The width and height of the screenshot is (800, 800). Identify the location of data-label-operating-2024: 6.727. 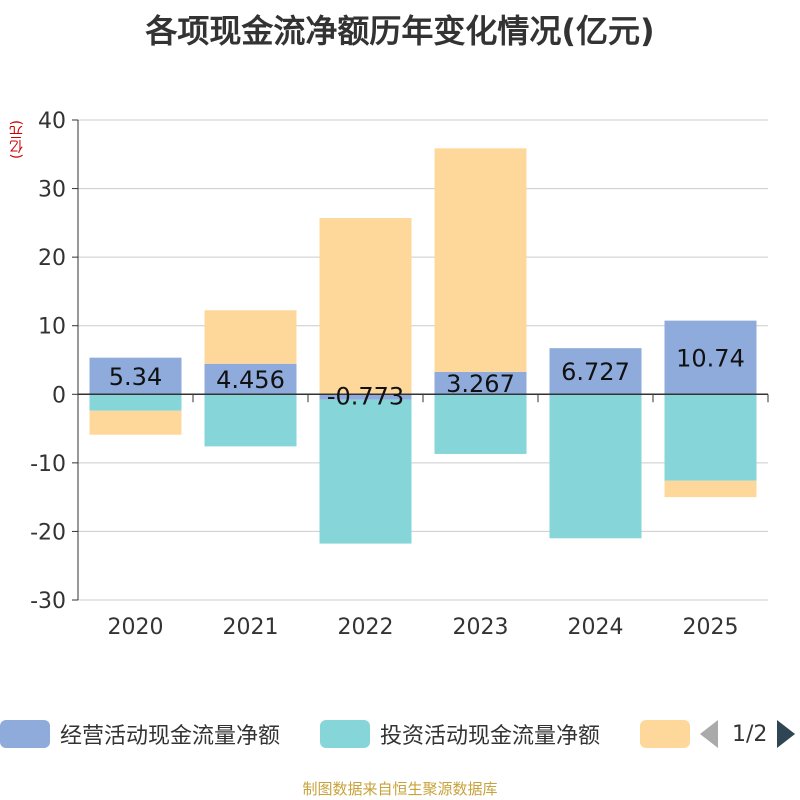
(595, 372).